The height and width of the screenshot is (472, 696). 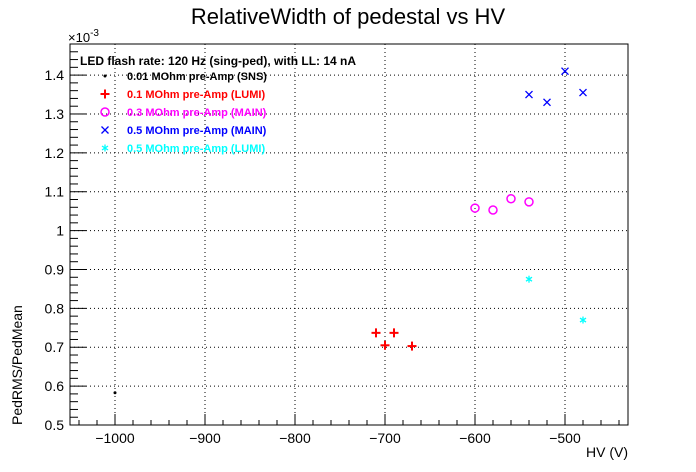 I want to click on y-tick-label: 0.5, so click(x=55, y=425).